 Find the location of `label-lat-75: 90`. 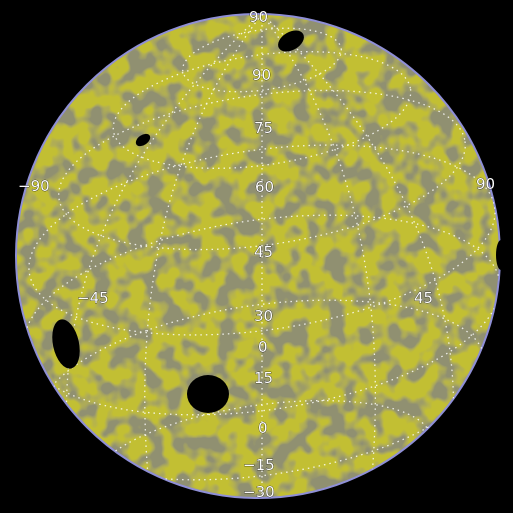

label-lat-75: 90 is located at coordinates (261, 75).